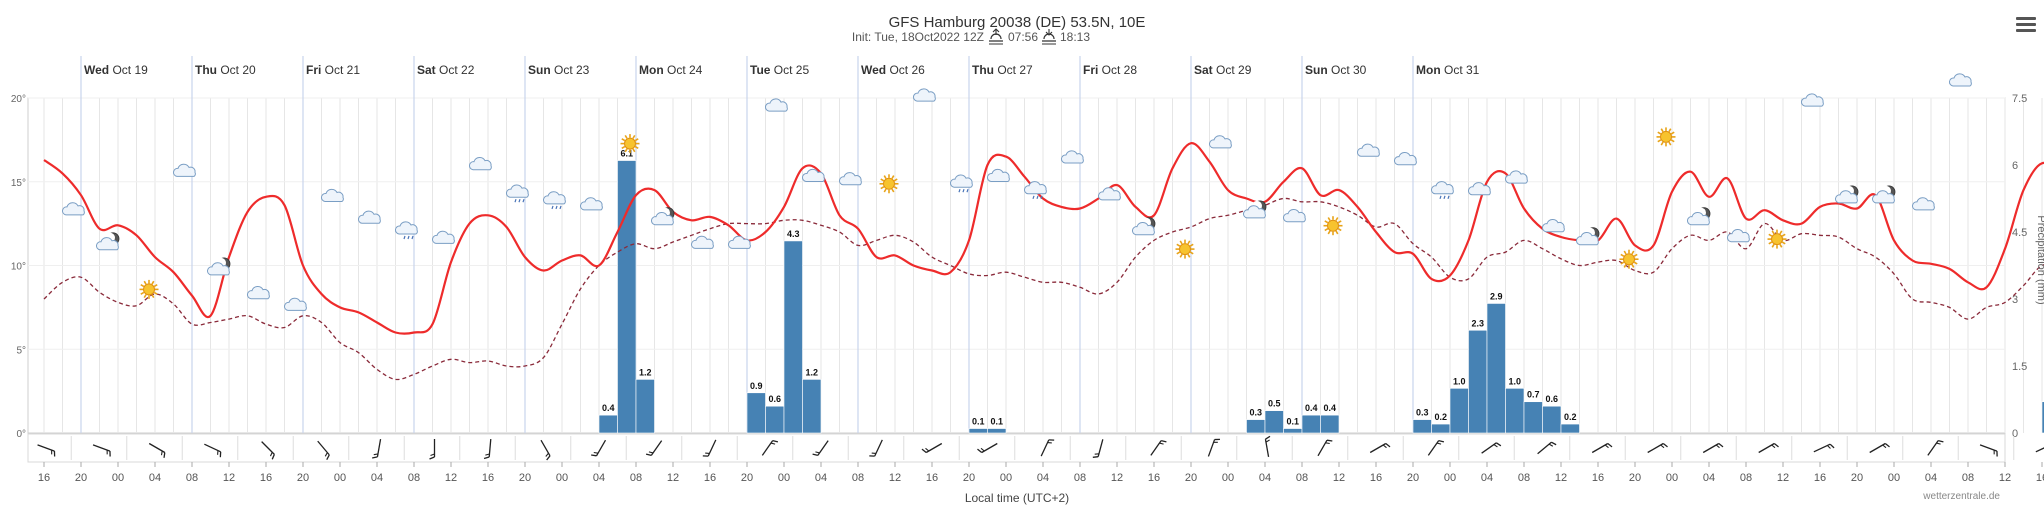 This screenshot has width=2044, height=509. Describe the element at coordinates (1274, 404) in the screenshot. I see `precip-label: 0.5` at that location.